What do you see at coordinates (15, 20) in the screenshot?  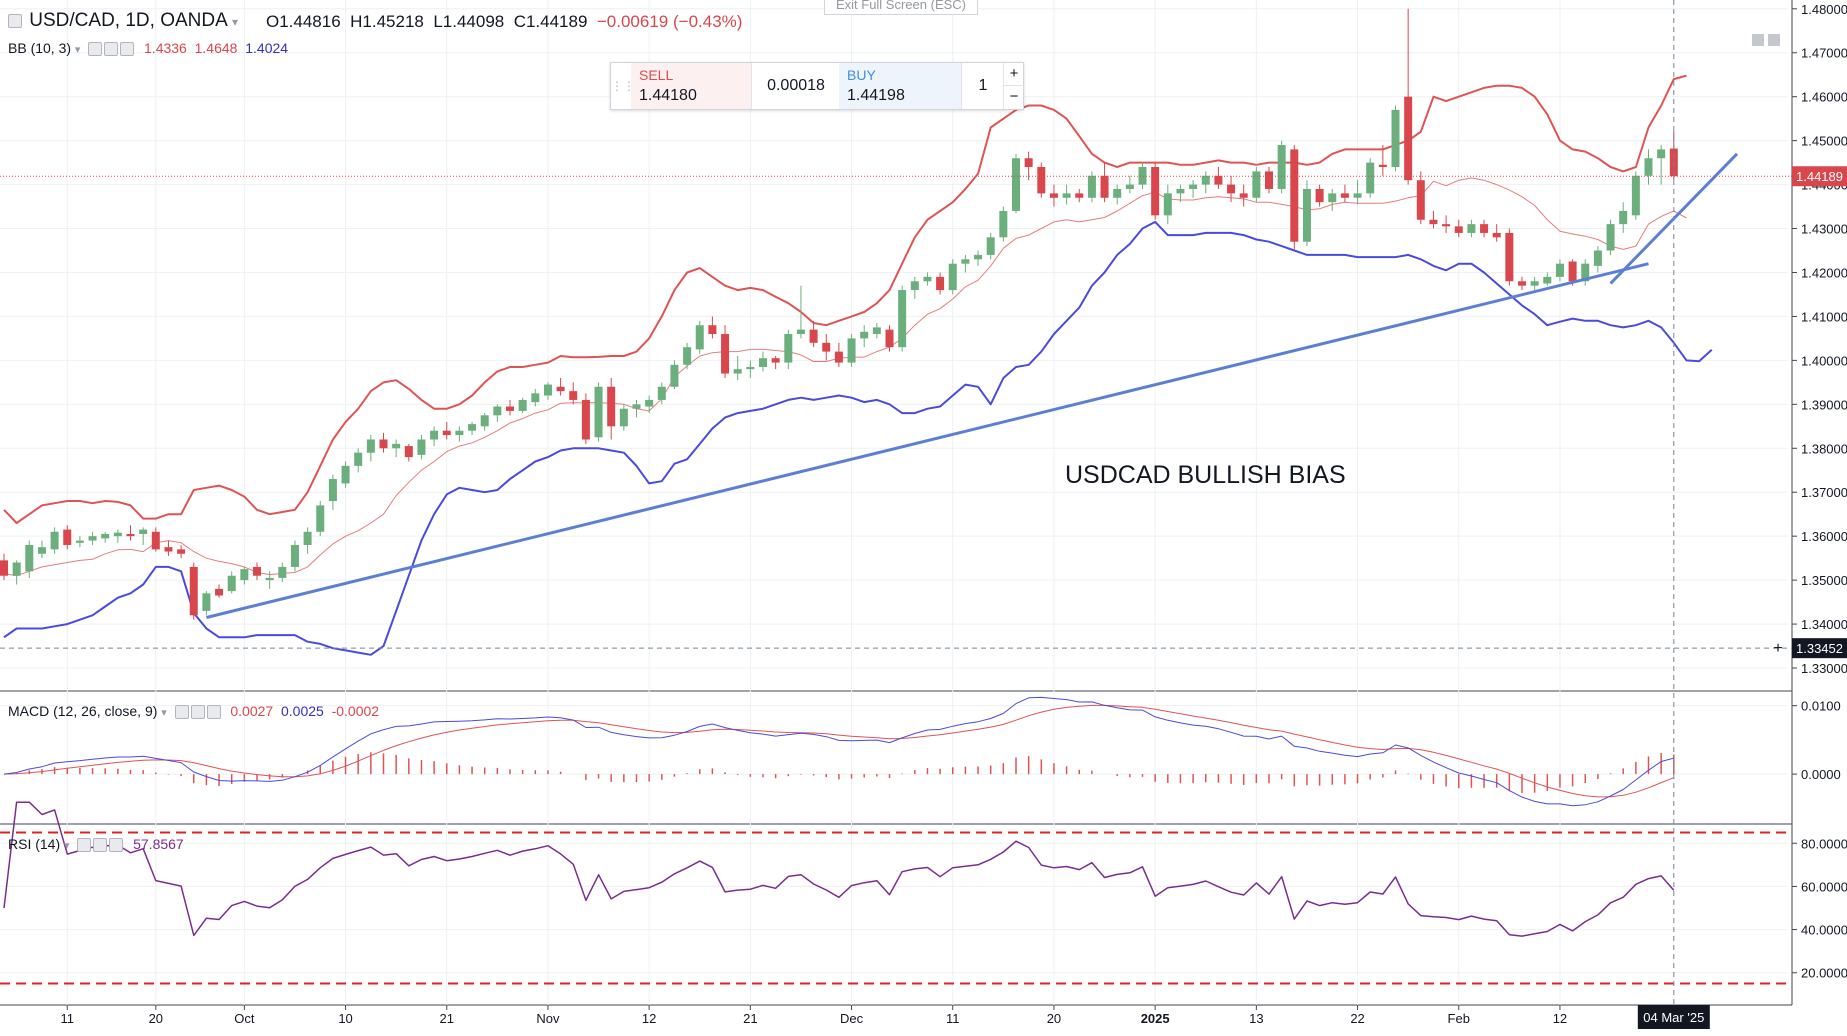 I see `collapse-icon` at bounding box center [15, 20].